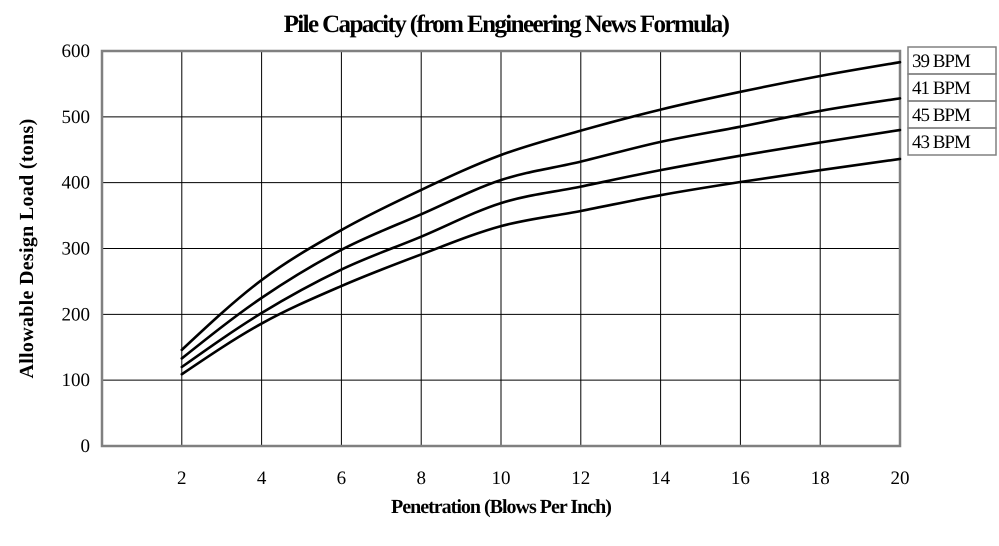  What do you see at coordinates (580, 478) in the screenshot?
I see `x-tick-label: 12` at bounding box center [580, 478].